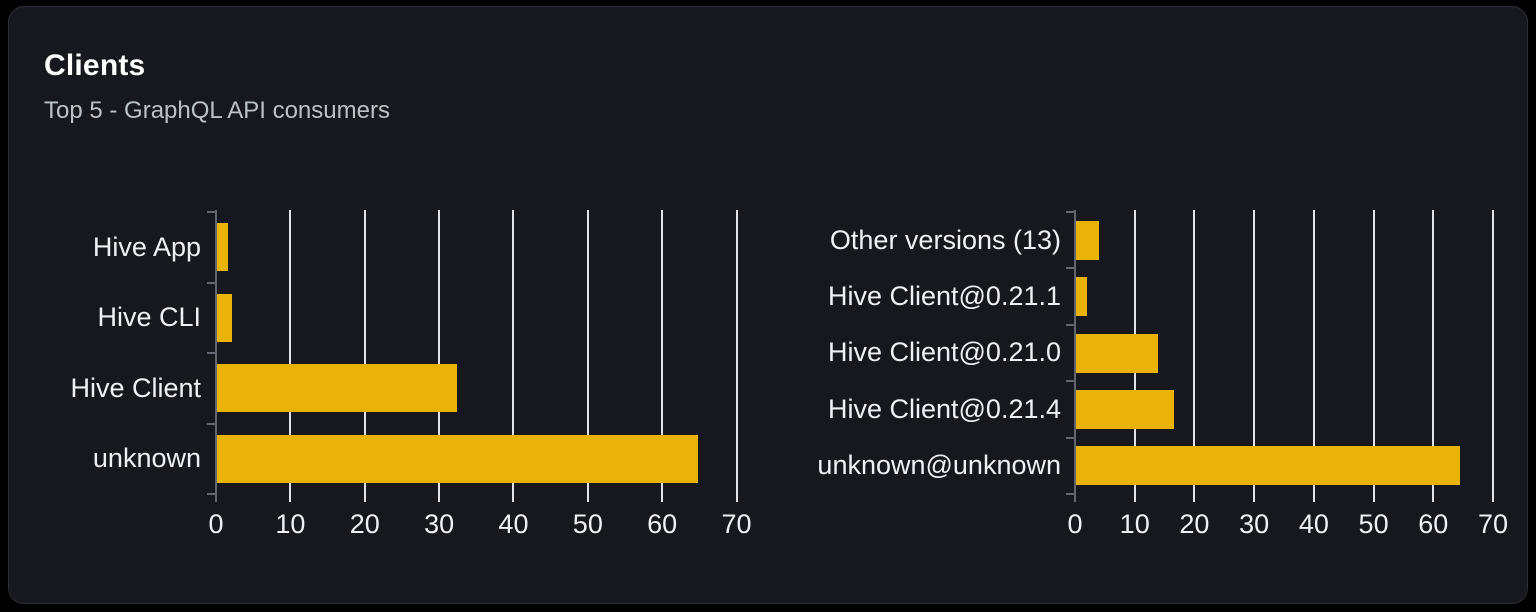  Describe the element at coordinates (224, 317) in the screenshot. I see `bar-hive-cli` at that location.